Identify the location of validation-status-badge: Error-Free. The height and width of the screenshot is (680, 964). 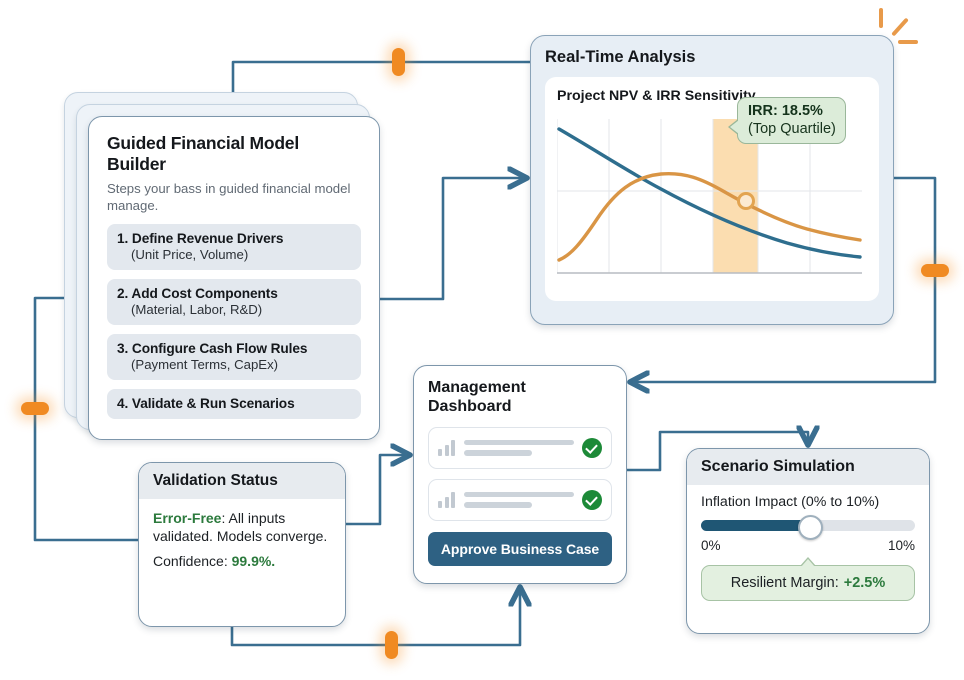
(187, 518).